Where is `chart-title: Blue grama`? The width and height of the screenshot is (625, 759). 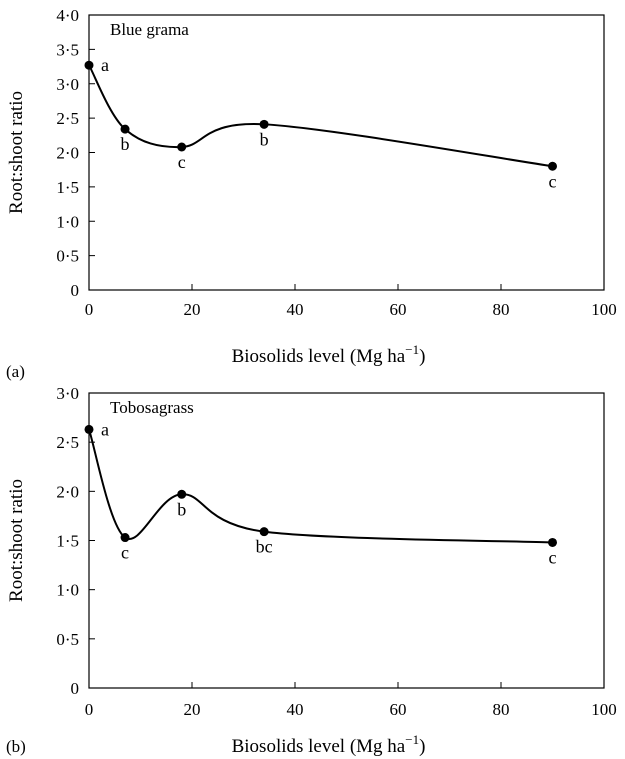 chart-title: Blue grama is located at coordinates (149, 29).